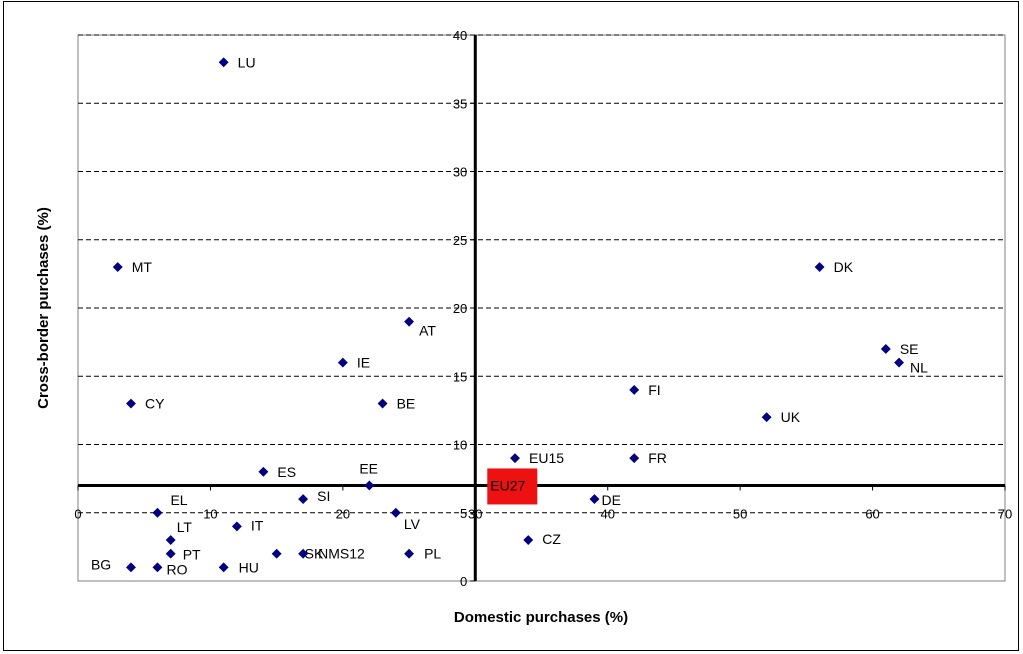 The image size is (1023, 654). I want to click on y-tick-label-10: 10, so click(460, 445).